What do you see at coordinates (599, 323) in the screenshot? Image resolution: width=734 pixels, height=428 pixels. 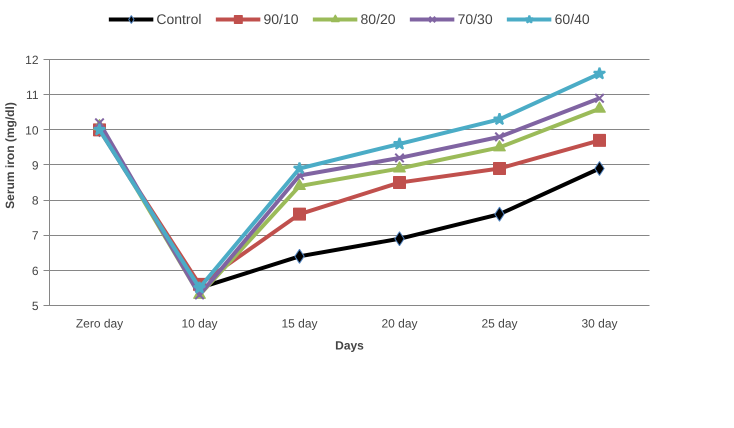 I see `x-tick-label: 30 day` at bounding box center [599, 323].